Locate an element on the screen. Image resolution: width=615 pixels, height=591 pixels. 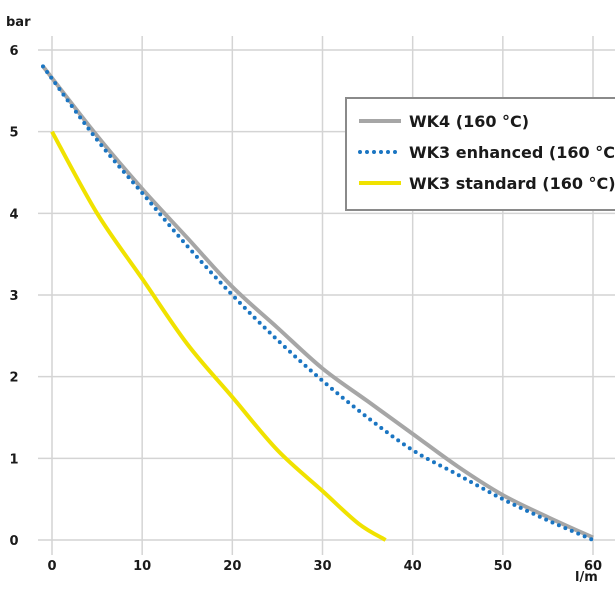
x-tick-label: 20 is located at coordinates (232, 566).